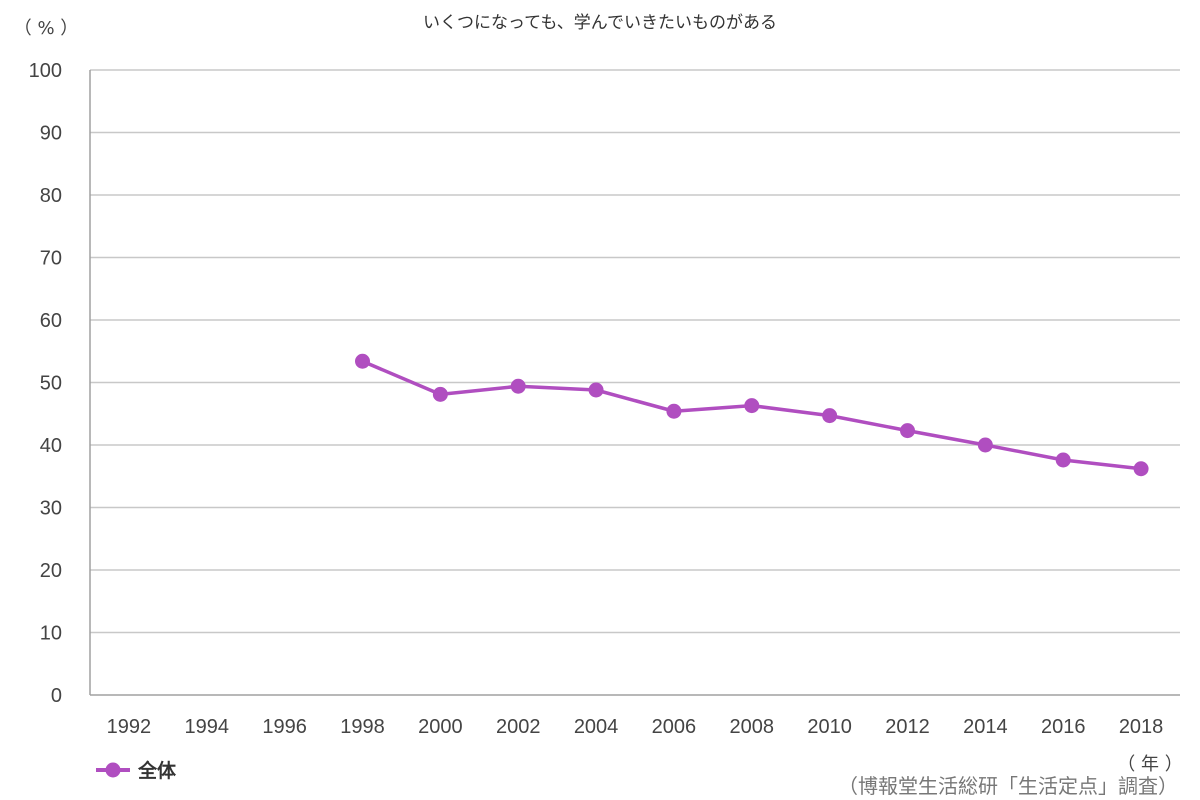 Image resolution: width=1200 pixels, height=800 pixels. Describe the element at coordinates (207, 727) in the screenshot. I see `x-tick-label: 1994` at that location.